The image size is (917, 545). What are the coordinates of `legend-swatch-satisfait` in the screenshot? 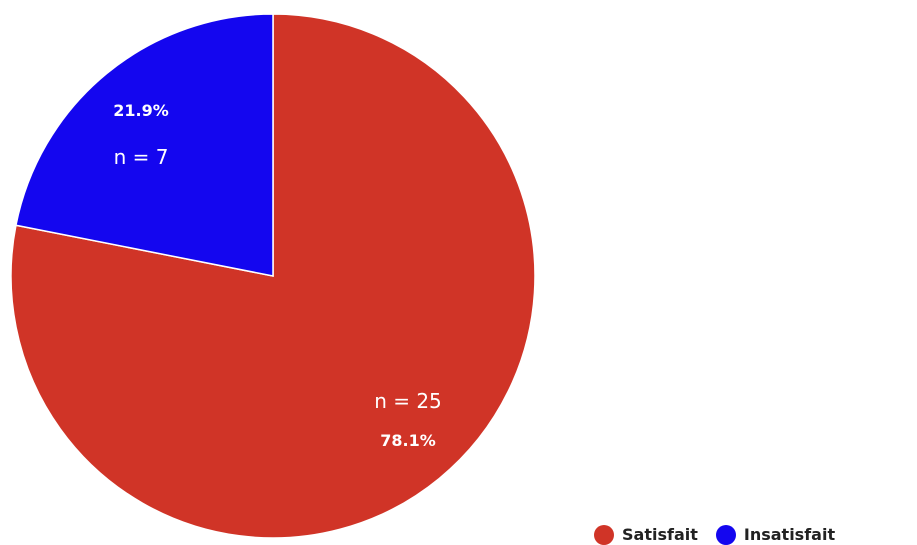 It's located at (604, 535).